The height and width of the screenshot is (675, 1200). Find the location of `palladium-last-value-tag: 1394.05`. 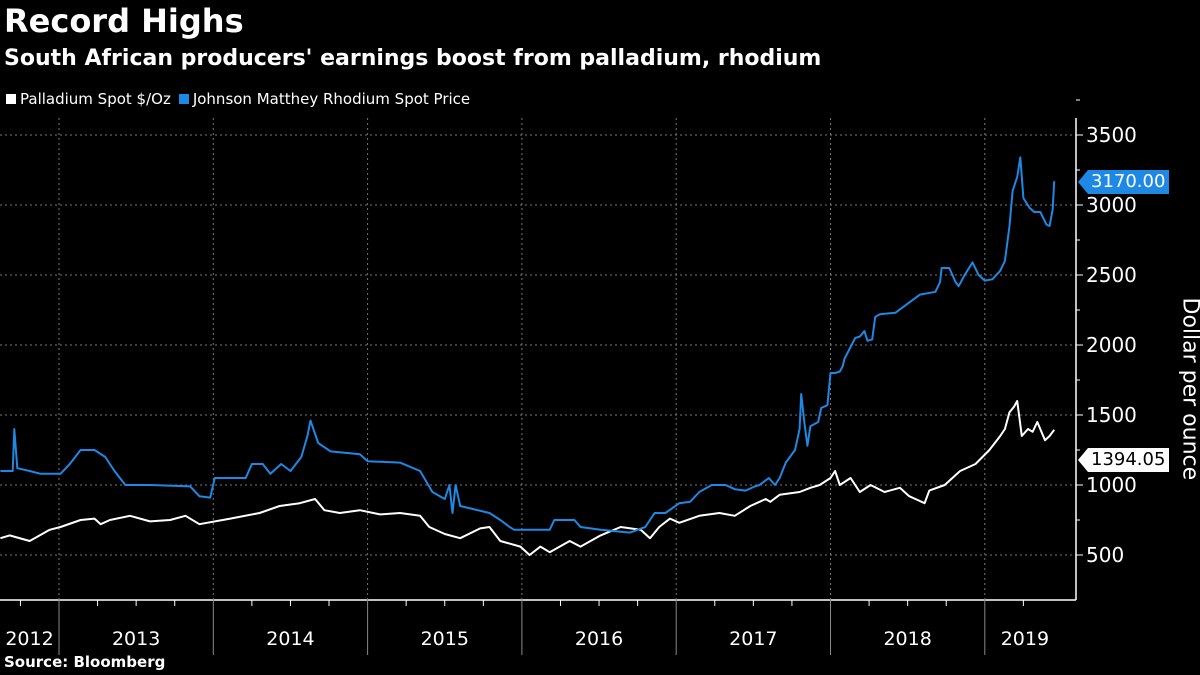

palladium-last-value-tag: 1394.05 is located at coordinates (1123, 460).